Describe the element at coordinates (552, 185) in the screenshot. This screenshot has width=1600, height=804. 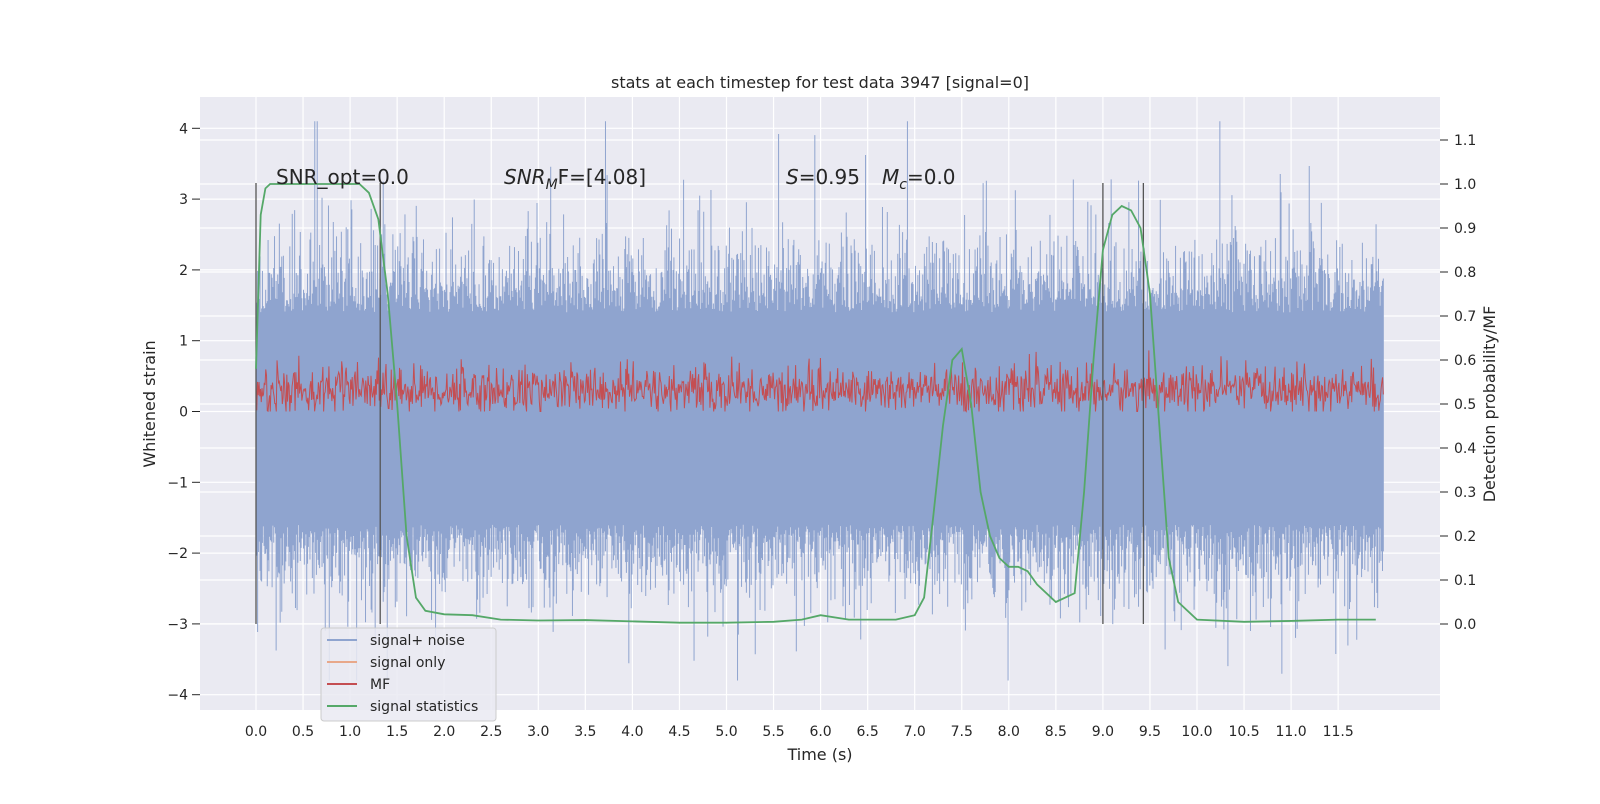
I see `snr-mf-subscript: M` at that location.